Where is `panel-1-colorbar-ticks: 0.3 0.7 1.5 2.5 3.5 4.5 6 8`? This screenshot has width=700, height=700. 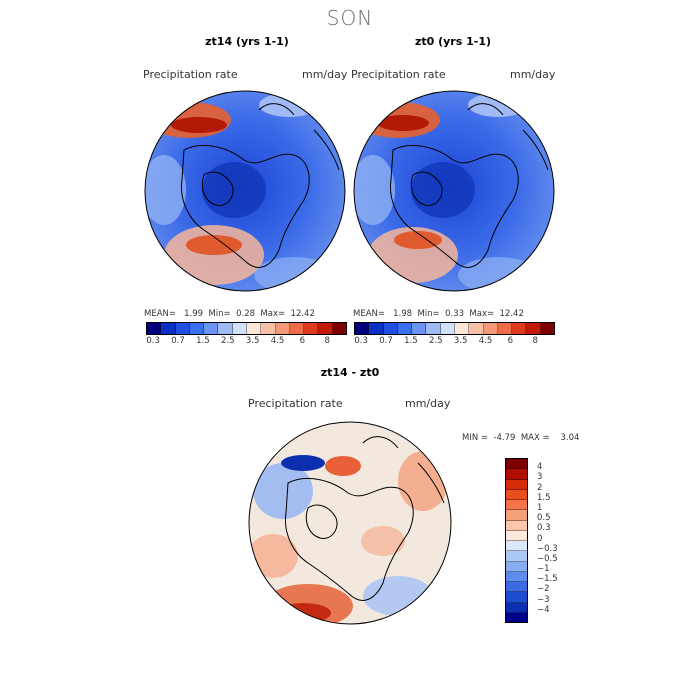 panel-1-colorbar-ticks: 0.3 0.7 1.5 2.5 3.5 4.5 6 8 is located at coordinates (245, 342).